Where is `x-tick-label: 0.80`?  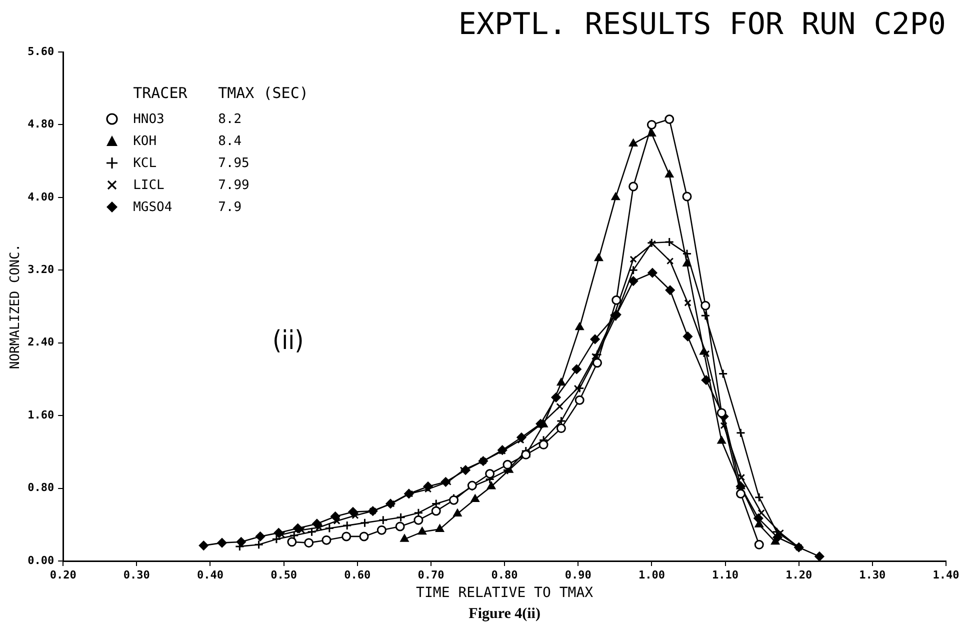 x-tick-label: 0.80 is located at coordinates (504, 575).